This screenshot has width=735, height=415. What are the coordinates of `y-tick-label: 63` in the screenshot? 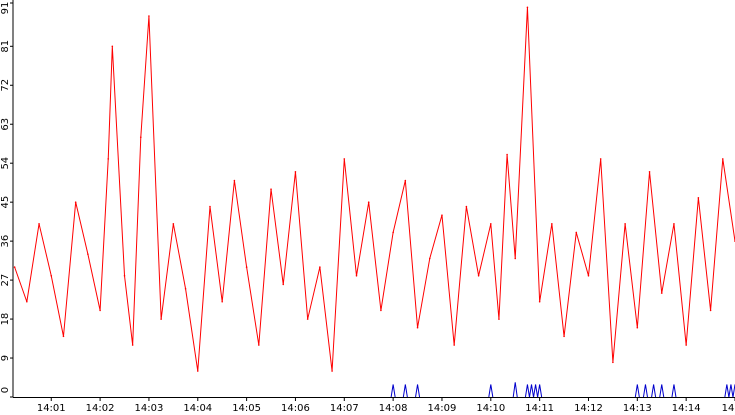 It's located at (5, 124).